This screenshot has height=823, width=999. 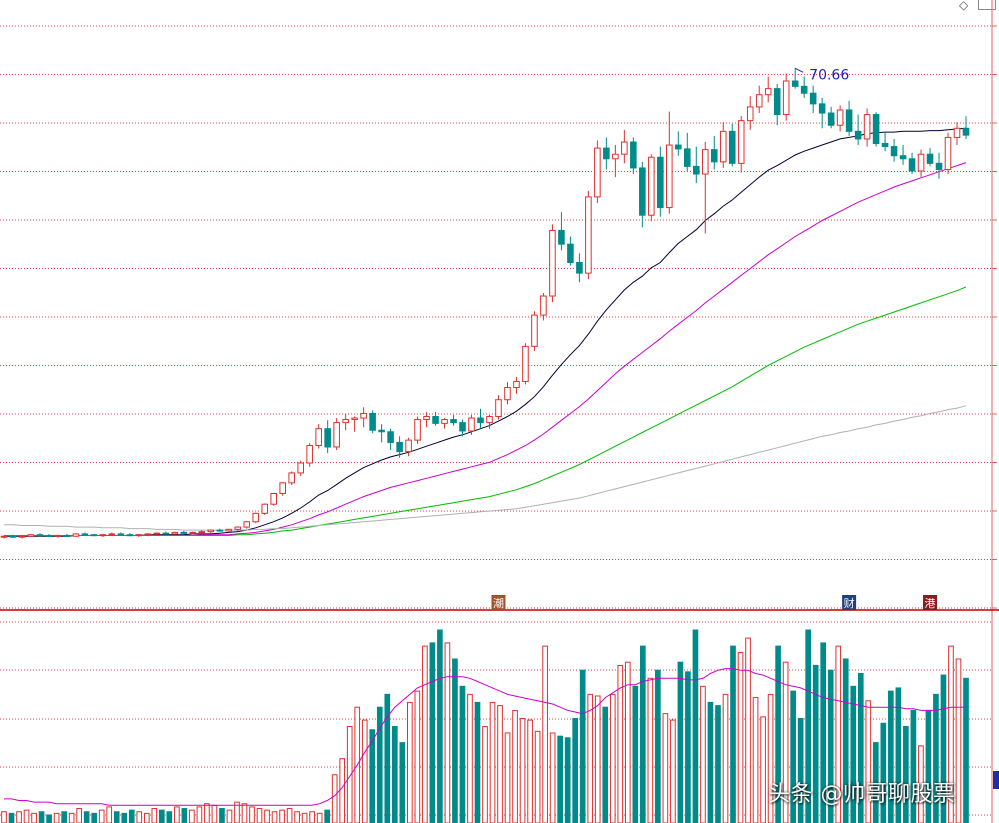 What do you see at coordinates (987, 5) in the screenshot?
I see `window-tab-icon` at bounding box center [987, 5].